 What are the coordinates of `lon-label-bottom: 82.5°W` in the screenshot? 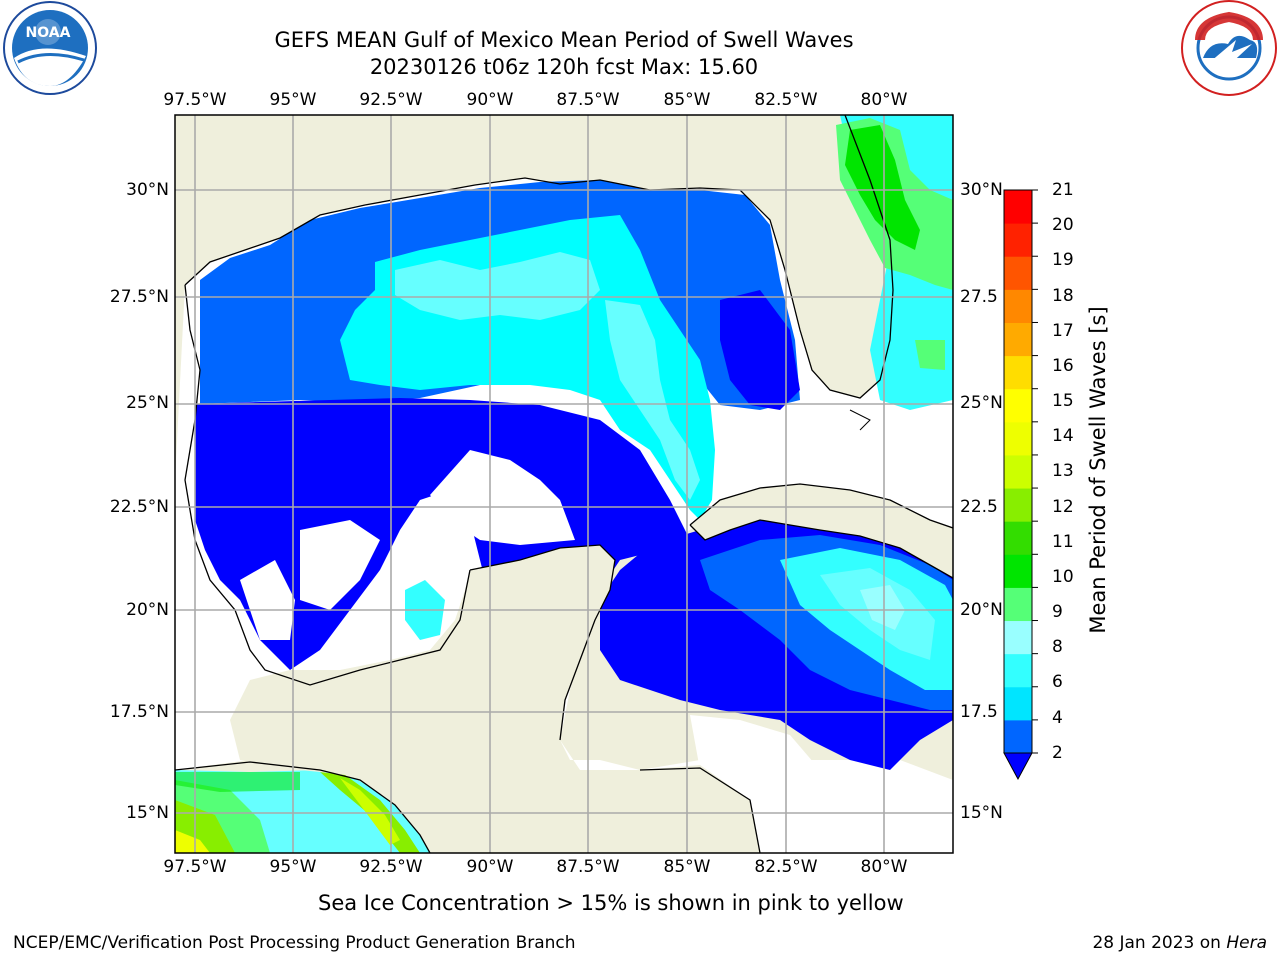 It's located at (786, 867).